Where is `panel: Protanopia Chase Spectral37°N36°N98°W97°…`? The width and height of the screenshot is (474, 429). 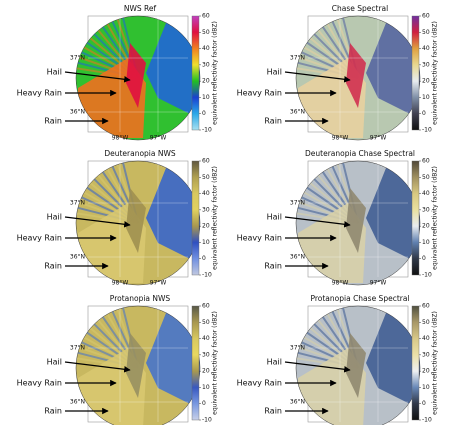
panel: Protanopia Chase Spectral37°N36°N98°W97°… is located at coordinates (338, 361).